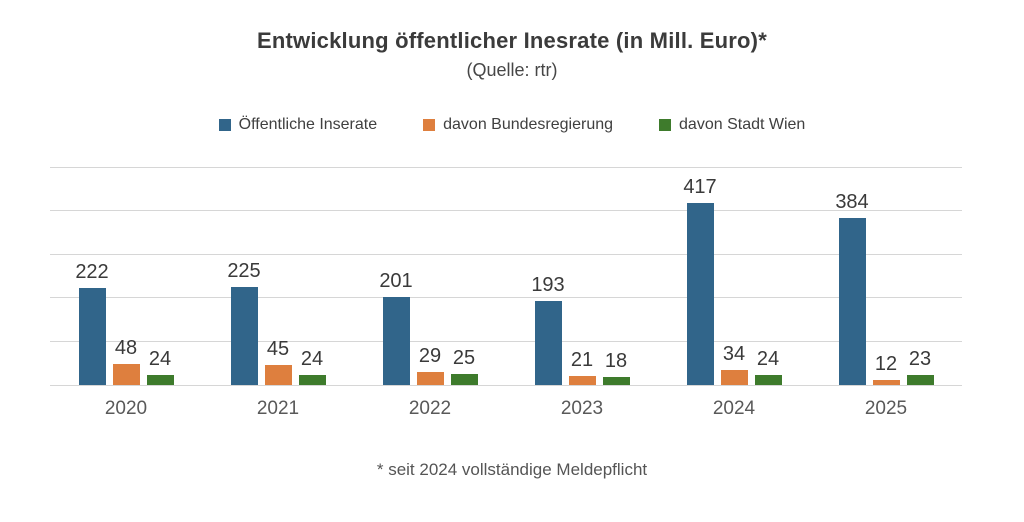 The image size is (1024, 522). I want to click on bar-wrap: 384, so click(852, 288).